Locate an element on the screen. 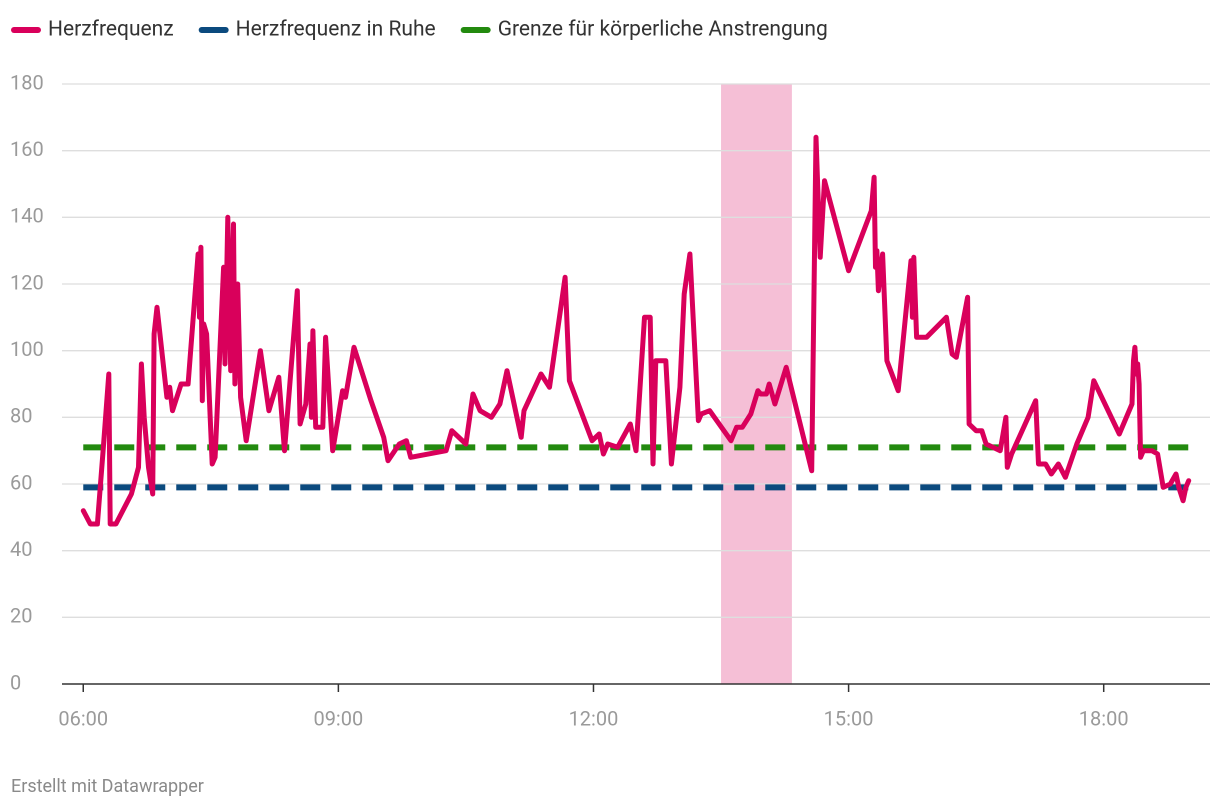 The width and height of the screenshot is (1220, 810). y-tick-label: 160 is located at coordinates (27, 149).